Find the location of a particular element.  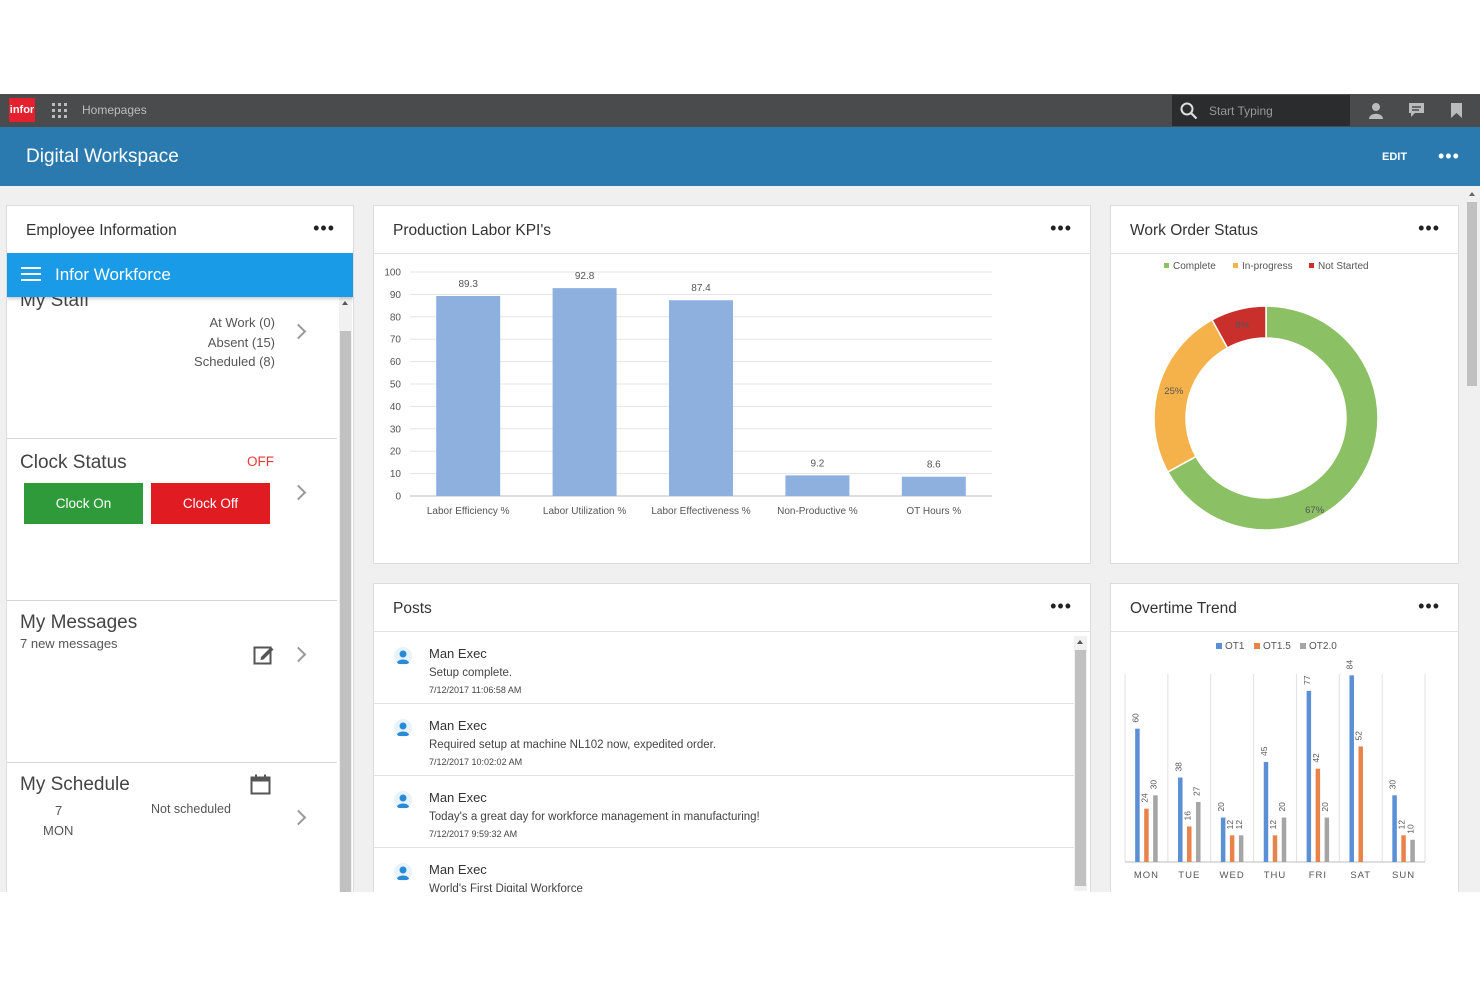

search-icon is located at coordinates (1189, 111).